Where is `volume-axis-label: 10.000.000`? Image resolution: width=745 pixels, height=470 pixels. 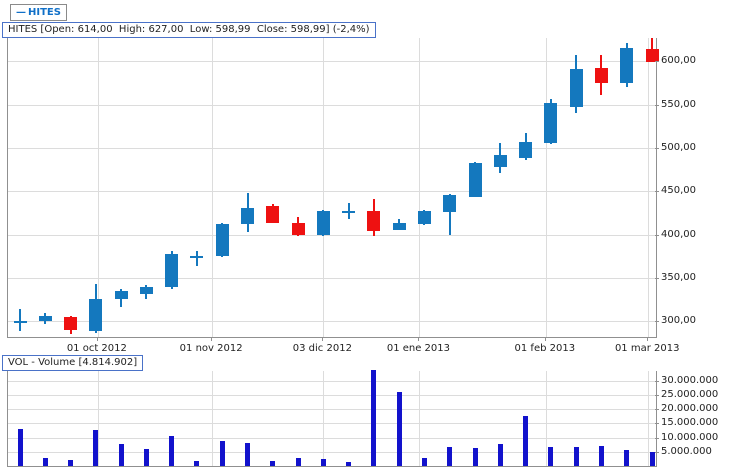 volume-axis-label: 10.000.000 is located at coordinates (690, 437).